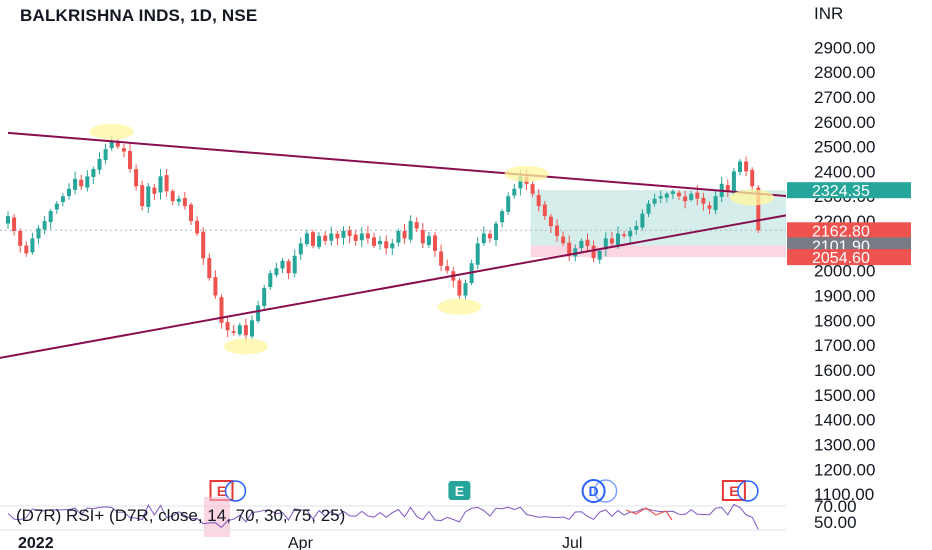 This screenshot has width=932, height=550. Describe the element at coordinates (844, 72) in the screenshot. I see `price-tick-label: 2800.00` at that location.